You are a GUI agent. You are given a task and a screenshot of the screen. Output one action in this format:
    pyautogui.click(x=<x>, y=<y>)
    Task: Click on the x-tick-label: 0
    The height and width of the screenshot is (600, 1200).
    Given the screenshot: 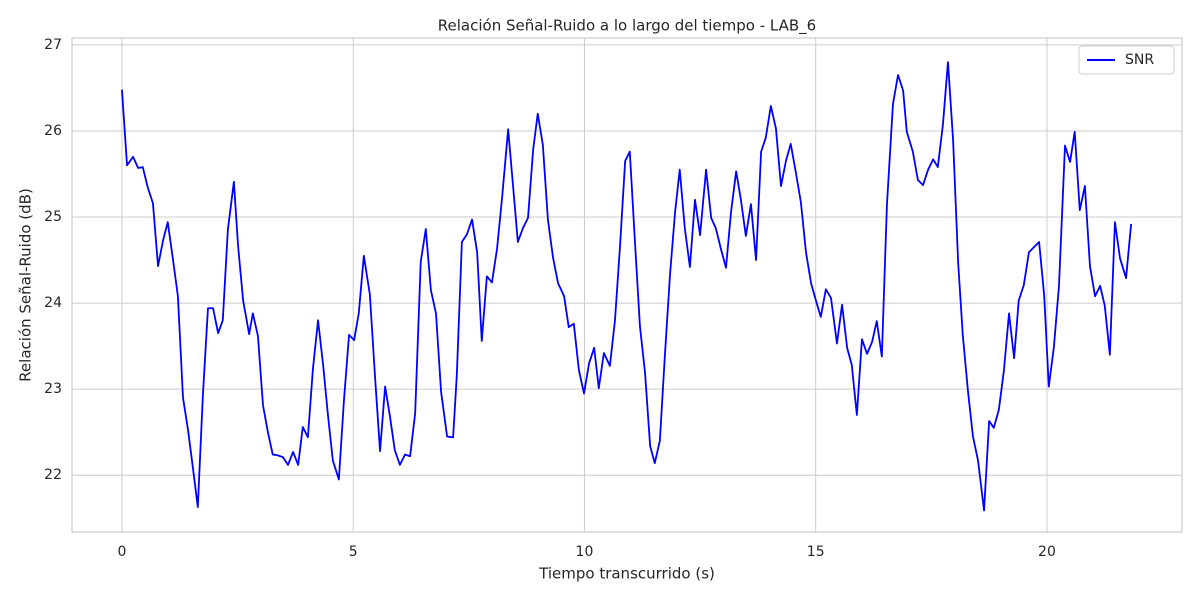 What is the action you would take?
    pyautogui.click(x=121, y=552)
    